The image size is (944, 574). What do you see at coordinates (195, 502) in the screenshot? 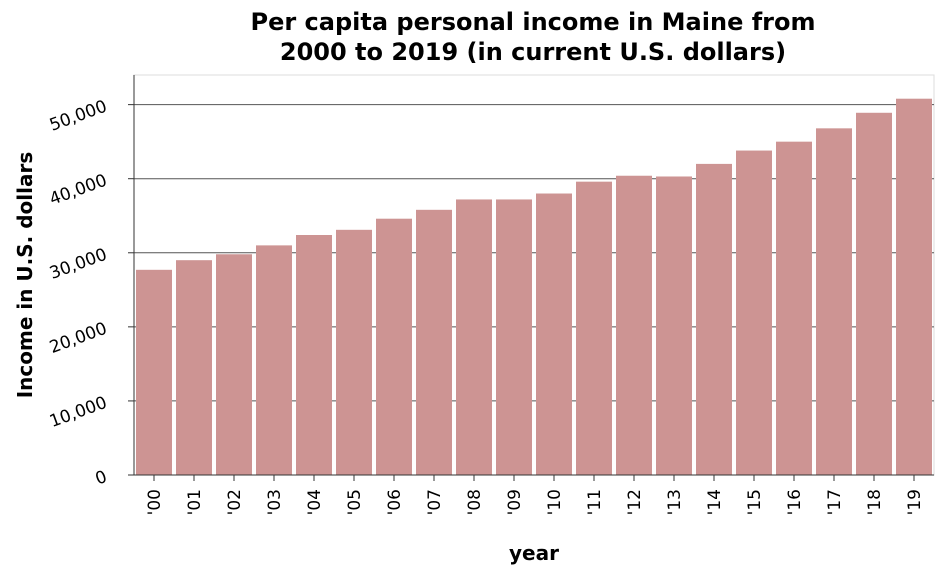
I see `x-tick-label: '01` at bounding box center [195, 502].